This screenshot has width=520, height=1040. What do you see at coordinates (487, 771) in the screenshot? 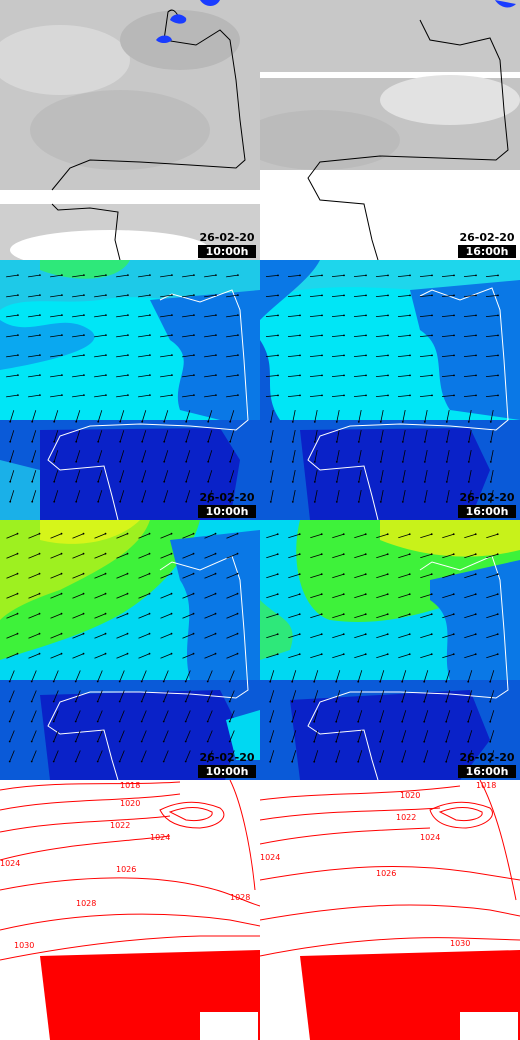
I see `time-label: 16:00h` at bounding box center [487, 771].